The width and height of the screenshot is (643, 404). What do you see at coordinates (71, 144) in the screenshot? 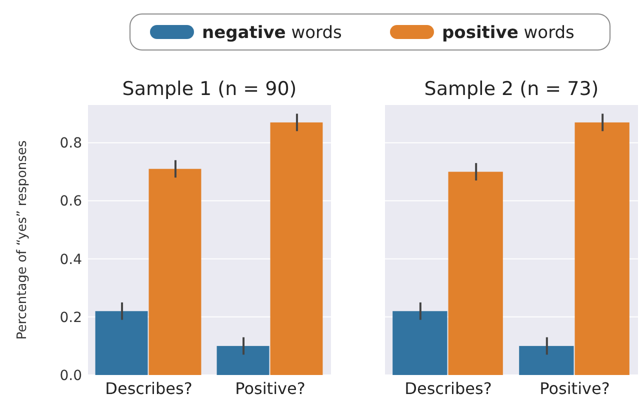
I see `y-tick-label: 0.8` at bounding box center [71, 144].